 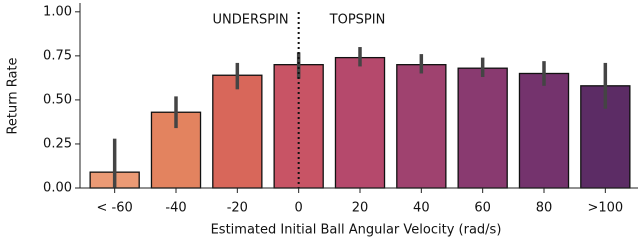 What do you see at coordinates (357, 20) in the screenshot?
I see `annotation: TOPSPIN` at bounding box center [357, 20].